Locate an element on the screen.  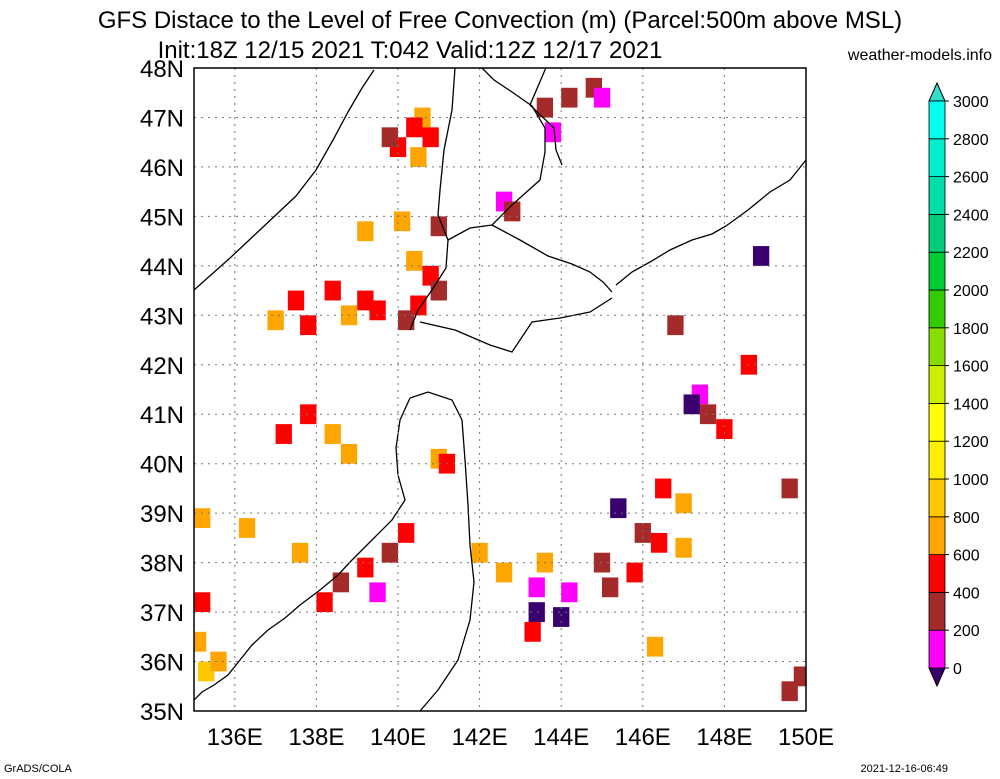
lat-tick-label: 48N is located at coordinates (162, 69).